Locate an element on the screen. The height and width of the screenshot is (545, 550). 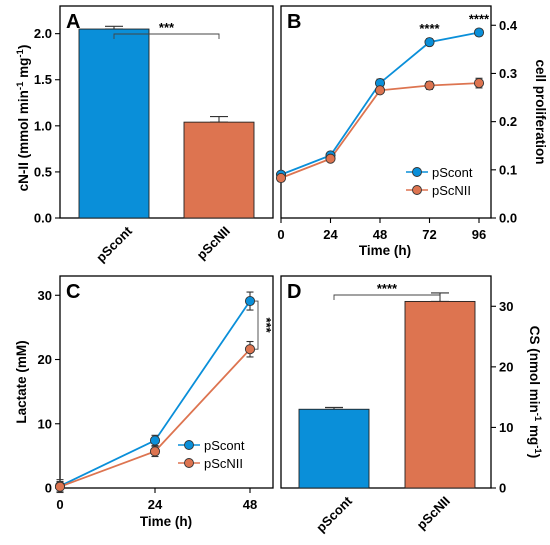
panel-c-xlabel: Time (h) is located at coordinates (166, 521).